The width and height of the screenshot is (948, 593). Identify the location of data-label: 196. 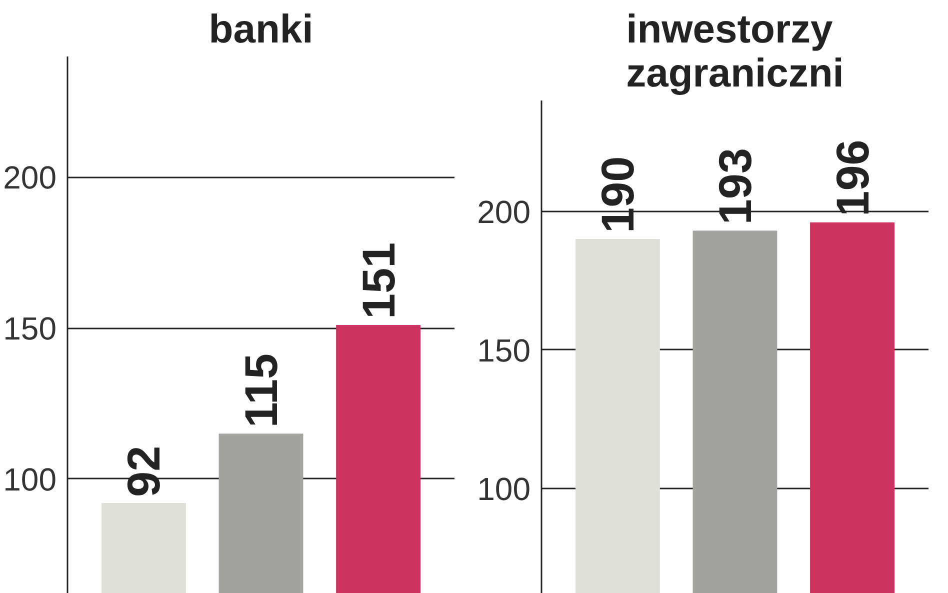
(852, 178).